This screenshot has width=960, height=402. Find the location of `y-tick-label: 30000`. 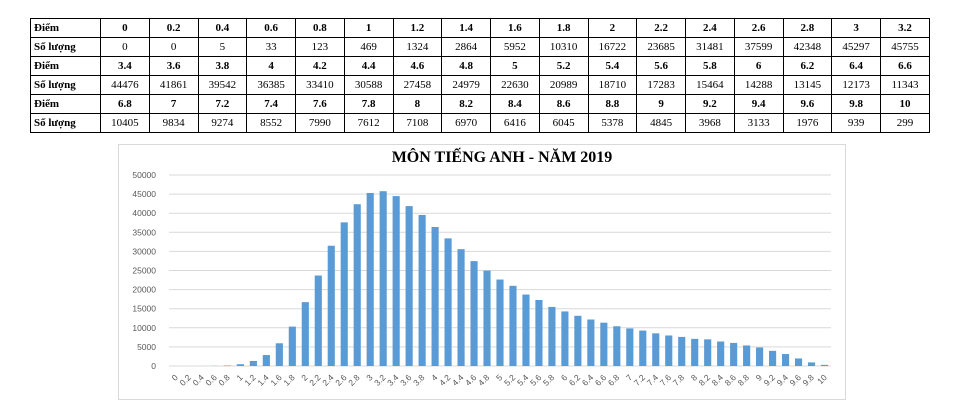

y-tick-label: 30000 is located at coordinates (144, 251).